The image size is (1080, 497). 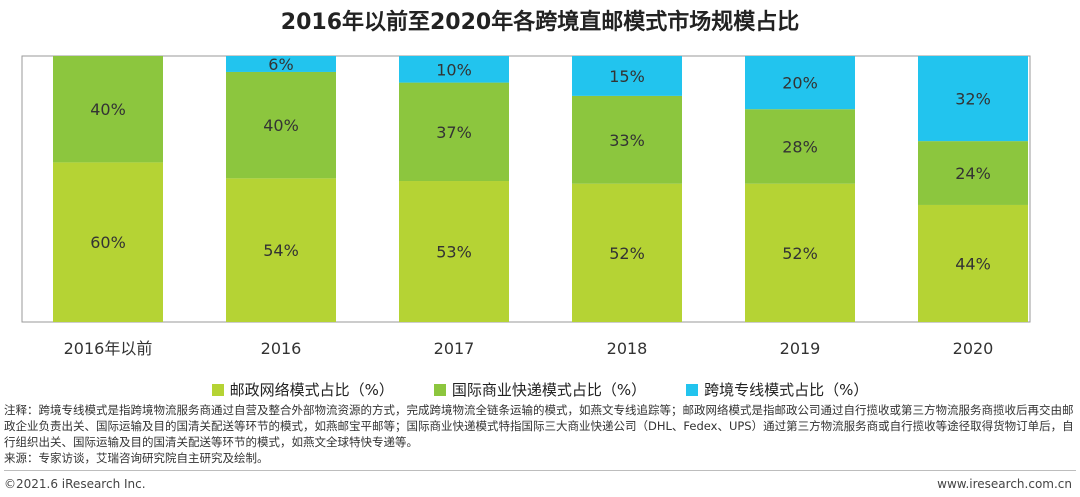 I want to click on bar-segment-s2-c3, so click(x=627, y=76).